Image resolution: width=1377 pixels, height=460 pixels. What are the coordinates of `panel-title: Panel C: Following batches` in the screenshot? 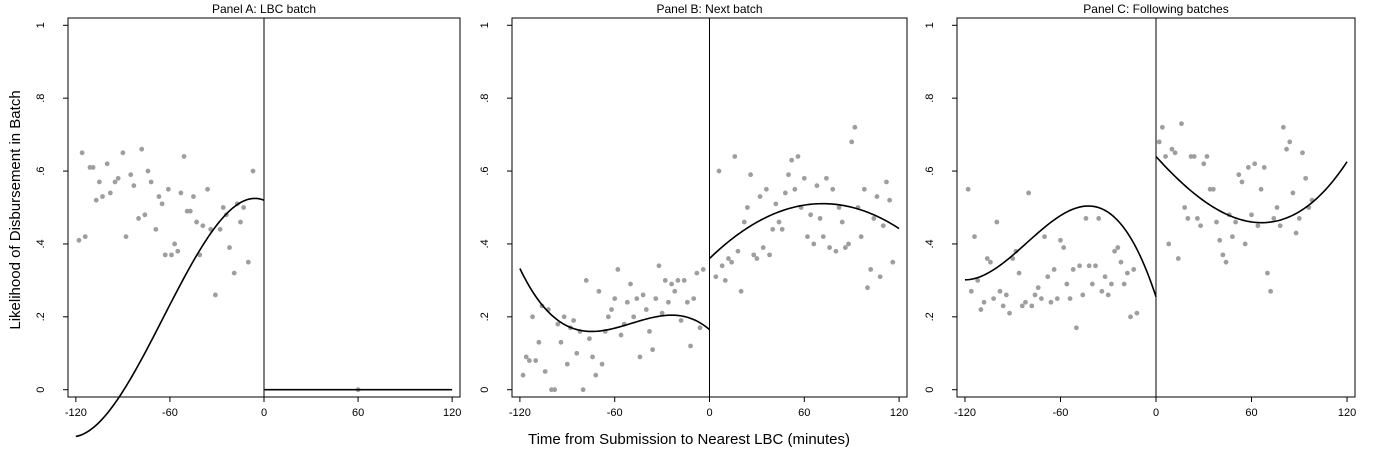 It's located at (1155, 9).